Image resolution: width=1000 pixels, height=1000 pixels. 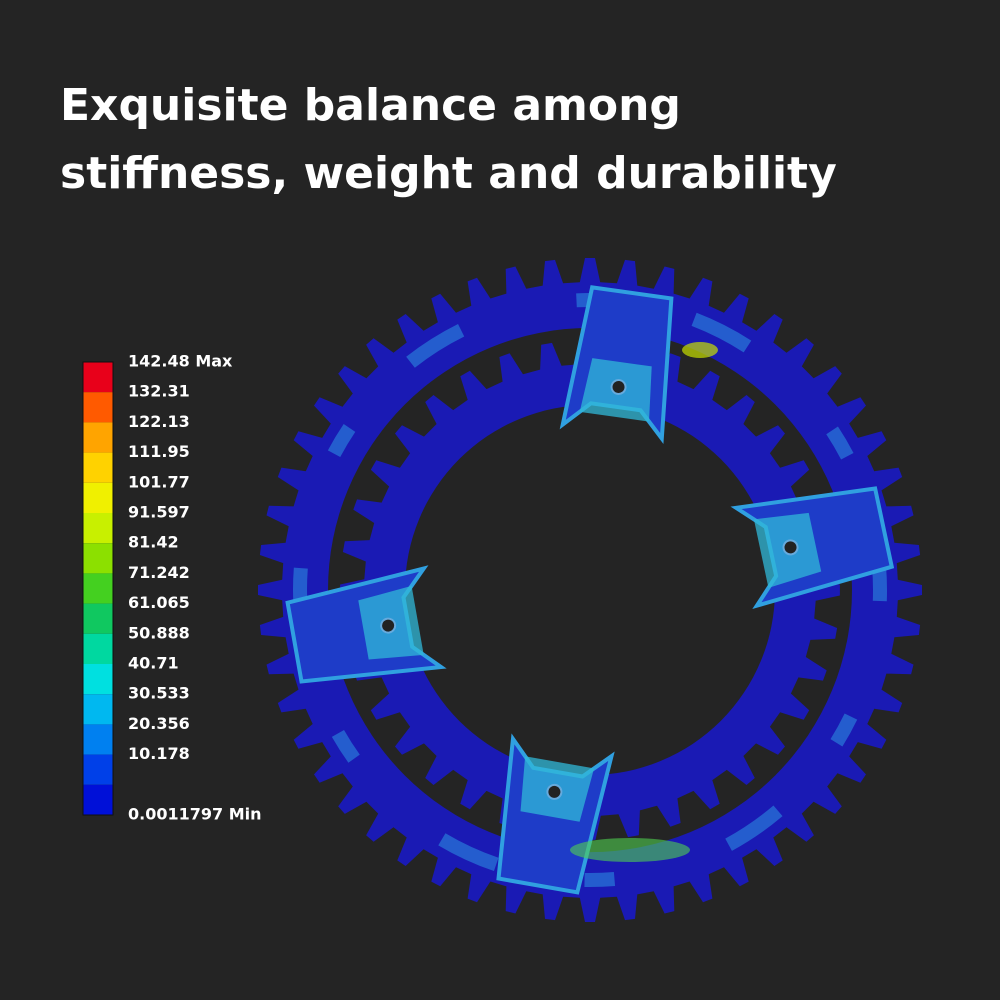 What do you see at coordinates (195, 814) in the screenshot?
I see `legend-label: 0.0011797 Min` at bounding box center [195, 814].